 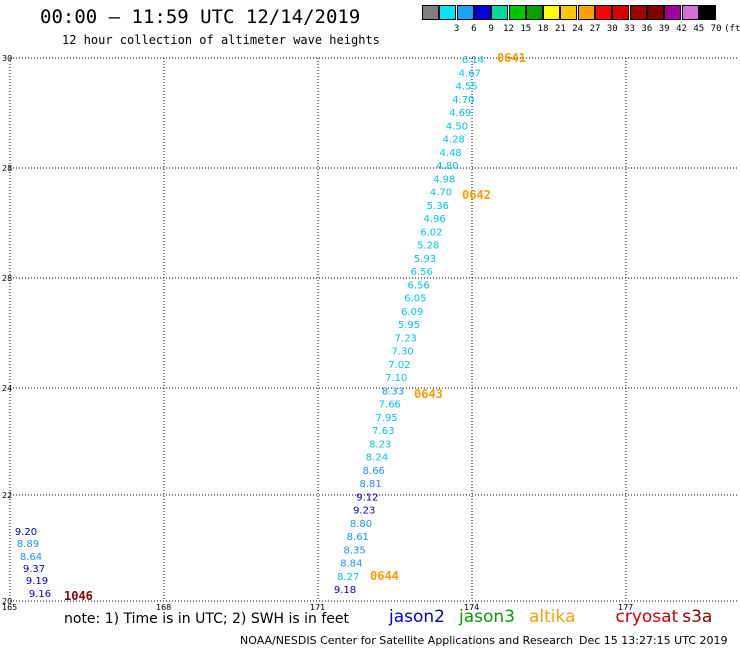 What do you see at coordinates (578, 29) in the screenshot?
I see `legend-tick-label: 24` at bounding box center [578, 29].